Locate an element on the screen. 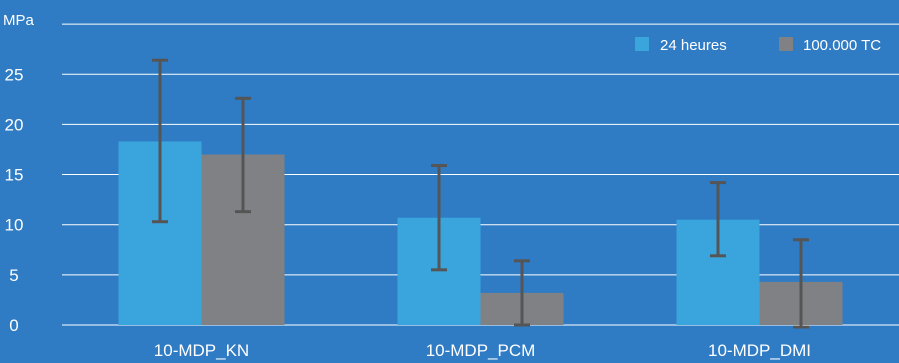  x-tick-label: 10-MDP_PCM is located at coordinates (481, 350).